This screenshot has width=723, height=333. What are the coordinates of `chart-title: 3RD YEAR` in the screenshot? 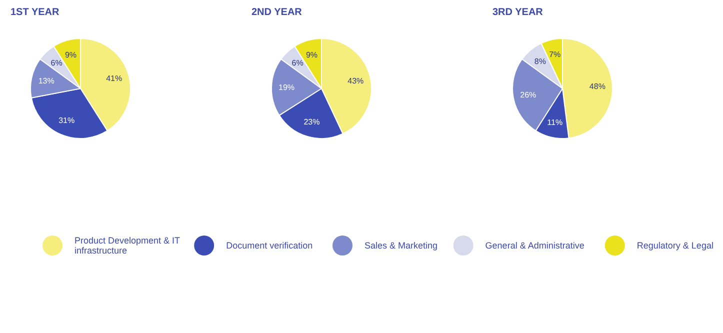 It's located at (518, 12).